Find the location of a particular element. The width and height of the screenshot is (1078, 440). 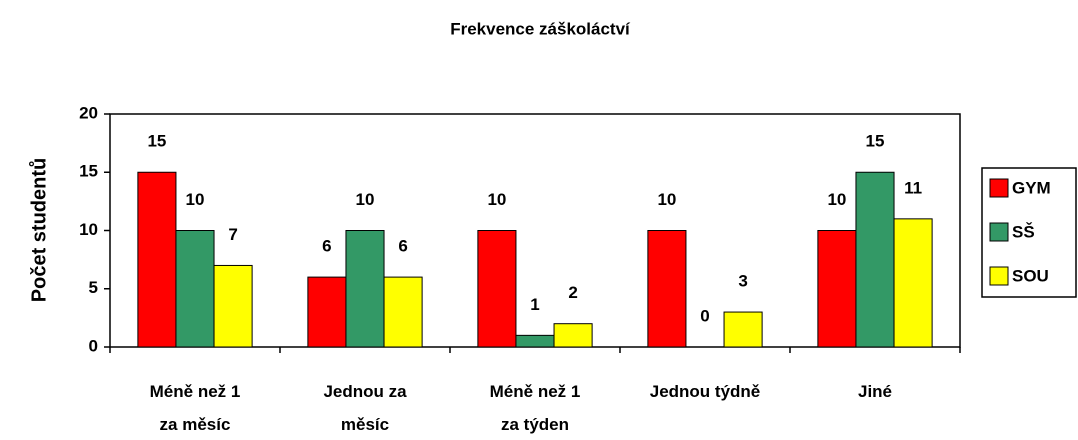

y-tick-label: 20 is located at coordinates (88, 112).